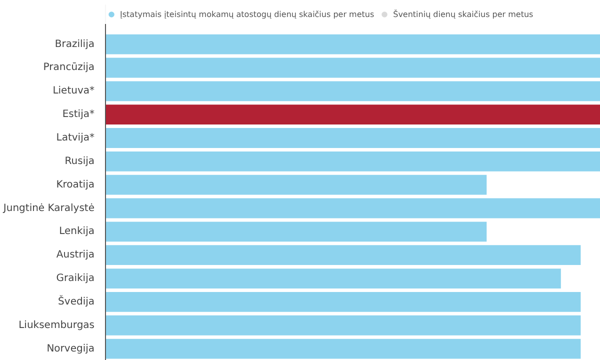  I want to click on y-tick-label: Rusija, so click(79, 161).